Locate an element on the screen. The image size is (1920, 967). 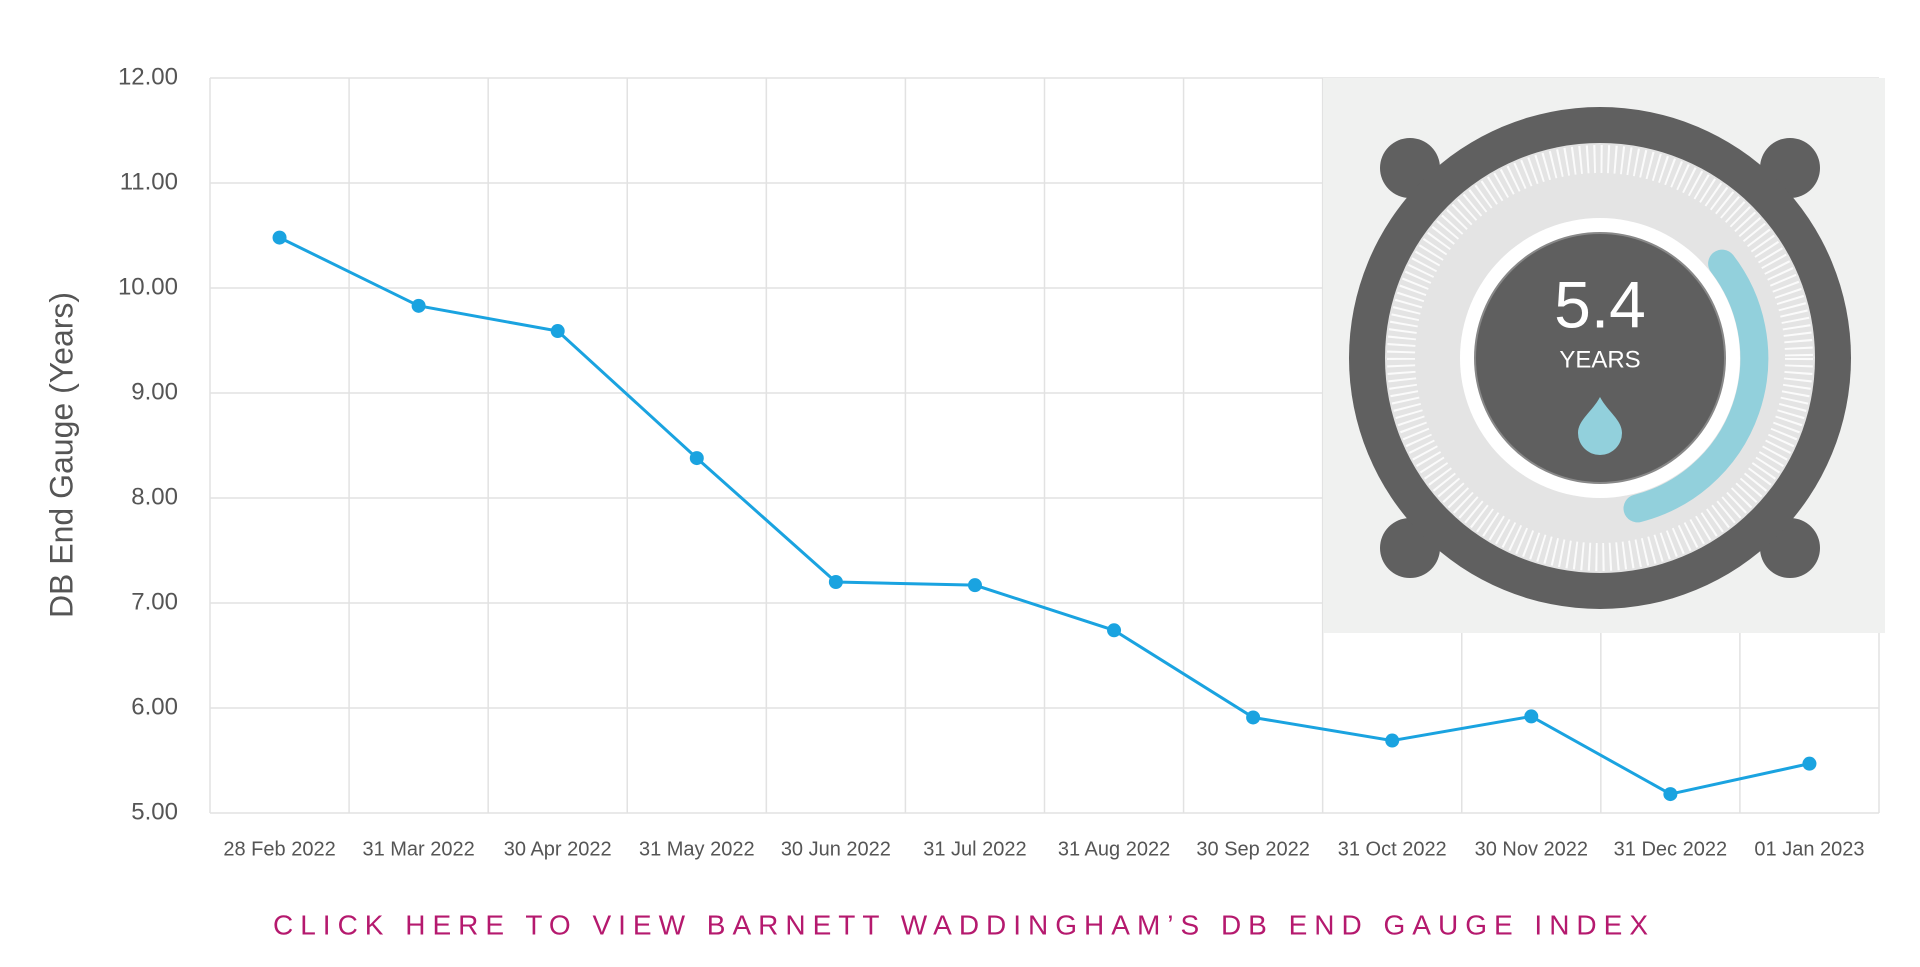
x-tick-label: 31 Aug 2022 is located at coordinates (1114, 849).